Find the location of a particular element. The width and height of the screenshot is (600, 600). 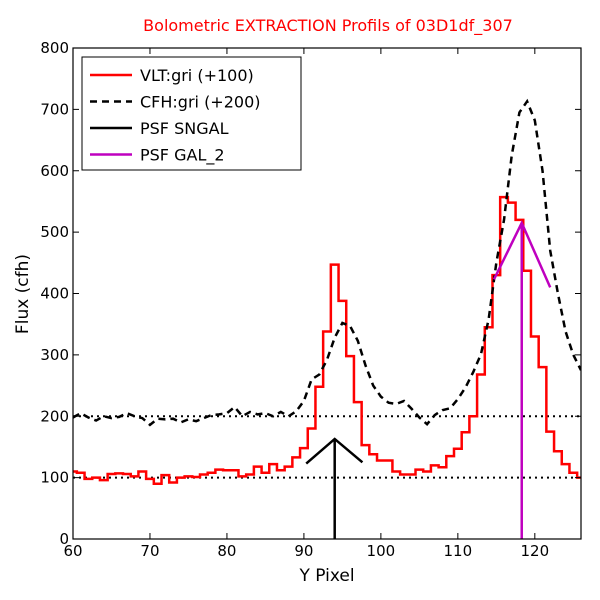

legend-label-psf-sngal: PSF SNGAL is located at coordinates (184, 128).